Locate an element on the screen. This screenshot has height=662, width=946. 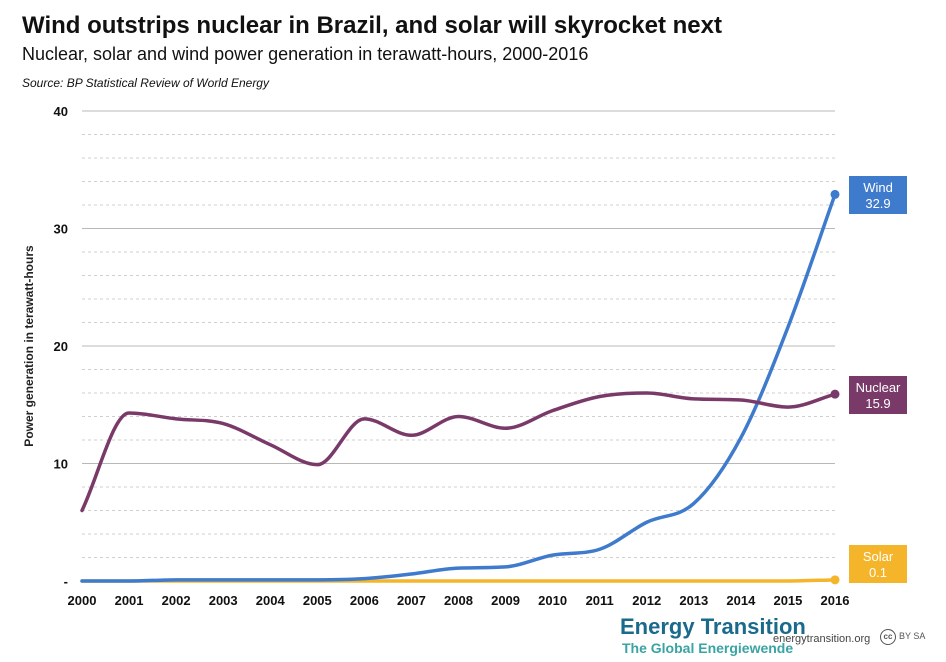
x-tick-label: 2011 is located at coordinates (600, 600).